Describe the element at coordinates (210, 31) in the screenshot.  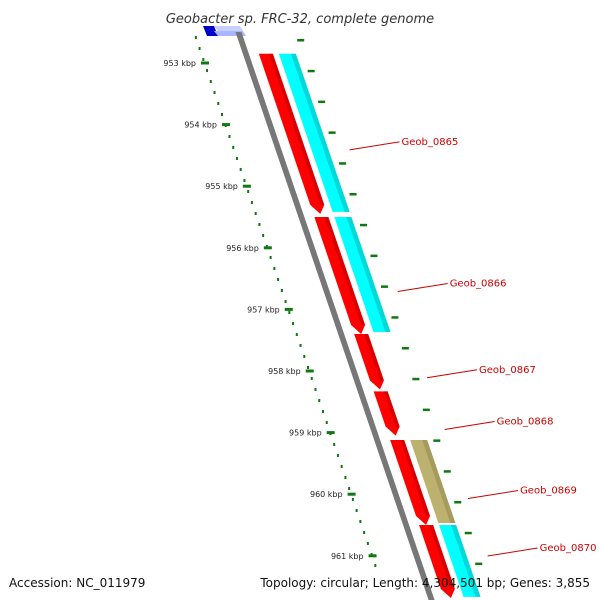
I see `blue-feature-mark` at that location.